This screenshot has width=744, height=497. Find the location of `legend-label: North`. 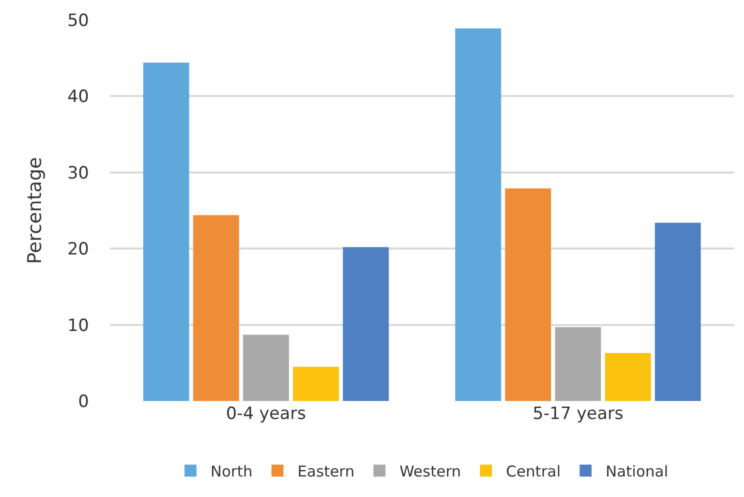

legend-label: North is located at coordinates (231, 471).